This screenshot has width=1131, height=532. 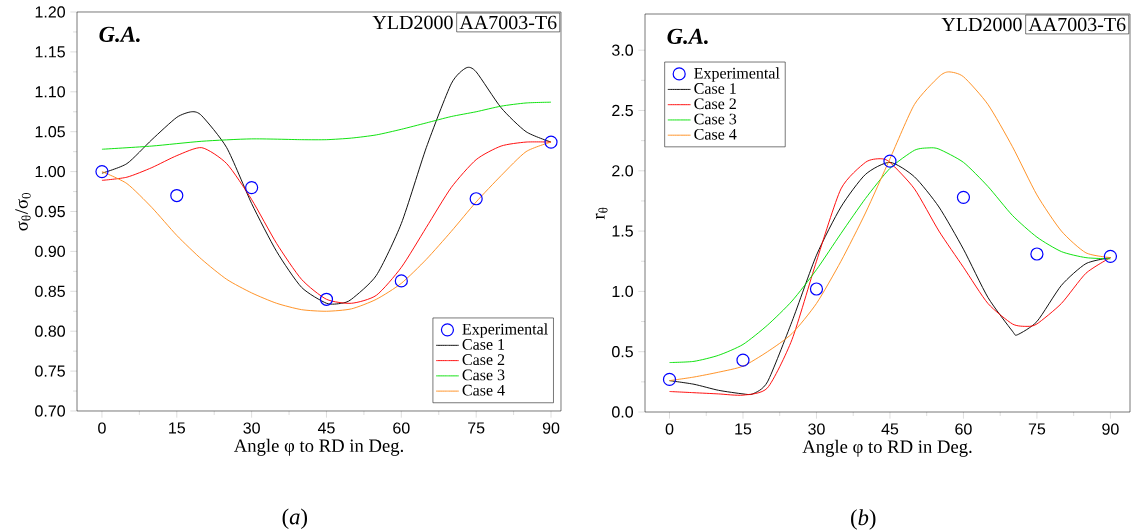 What do you see at coordinates (50, 92) in the screenshot?
I see `y-tick-label: 1.10` at bounding box center [50, 92].